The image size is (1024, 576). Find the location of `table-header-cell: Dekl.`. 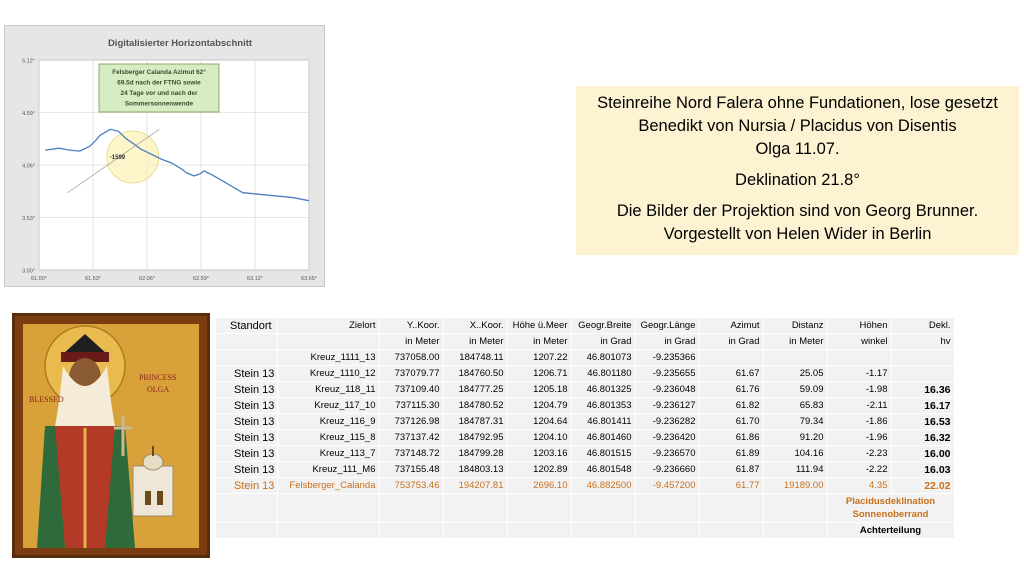

table-header-cell: Dekl. is located at coordinates (923, 326).